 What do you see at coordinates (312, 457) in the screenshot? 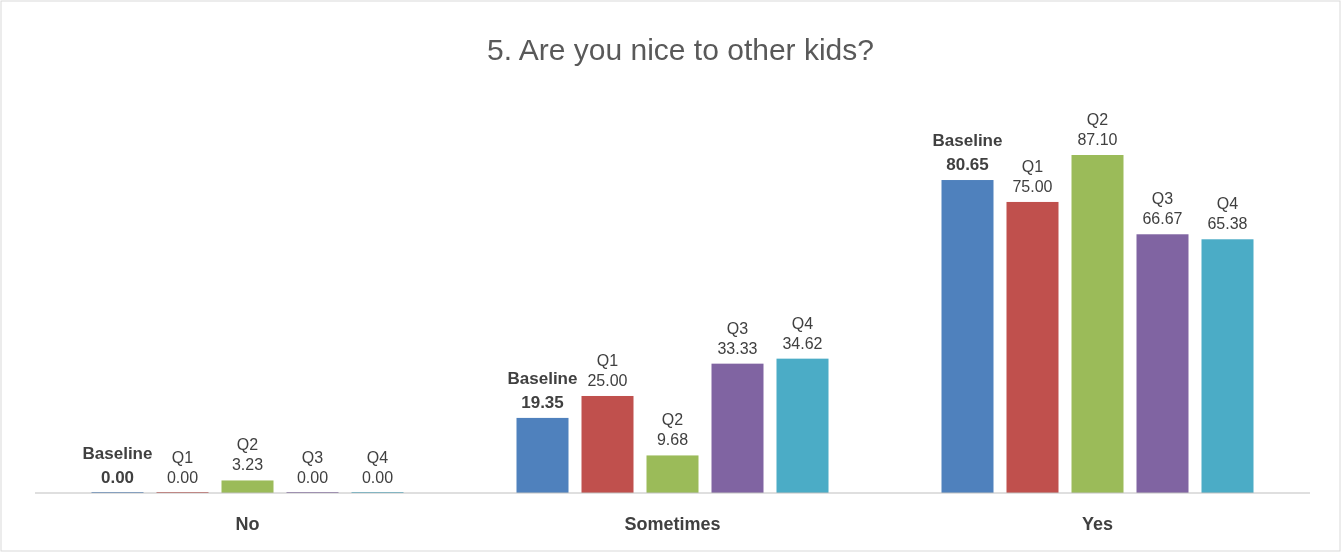
I see `series-label: Q3` at bounding box center [312, 457].